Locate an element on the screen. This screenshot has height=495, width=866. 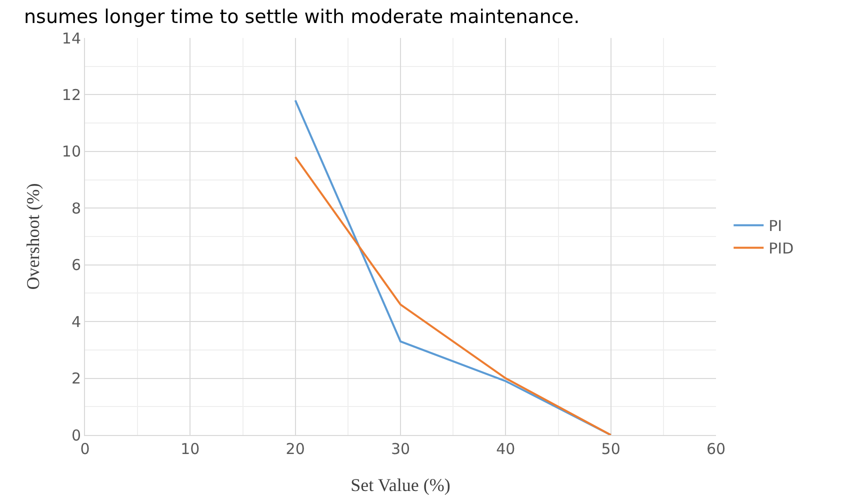
x-tick-label: 20 is located at coordinates (295, 449).